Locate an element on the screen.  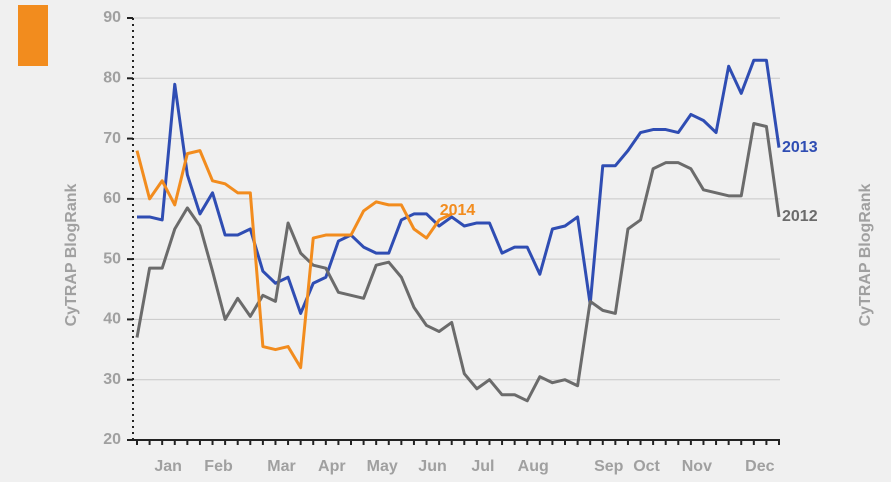
x-tick-label: Jun is located at coordinates (432, 466).